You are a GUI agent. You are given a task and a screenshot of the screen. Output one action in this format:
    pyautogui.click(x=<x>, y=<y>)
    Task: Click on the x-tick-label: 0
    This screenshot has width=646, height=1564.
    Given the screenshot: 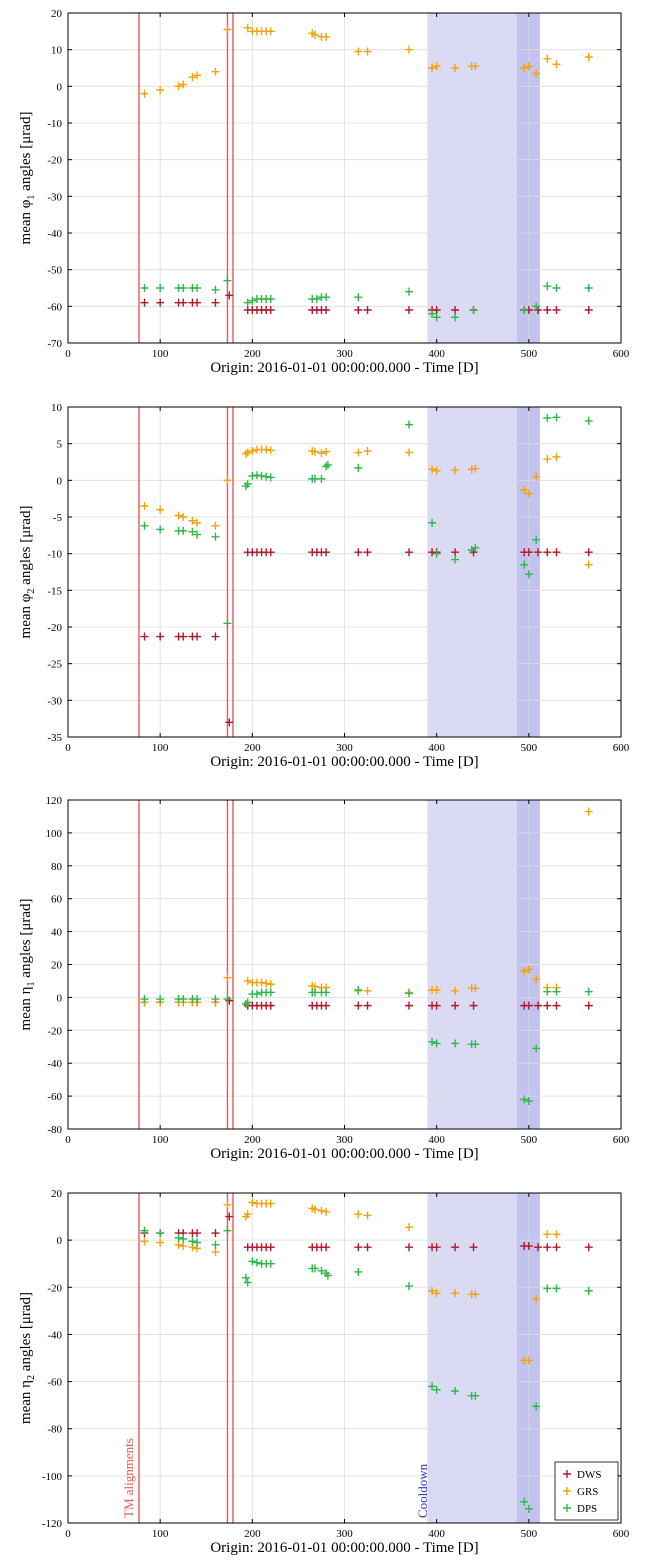 What is the action you would take?
    pyautogui.click(x=68, y=1534)
    